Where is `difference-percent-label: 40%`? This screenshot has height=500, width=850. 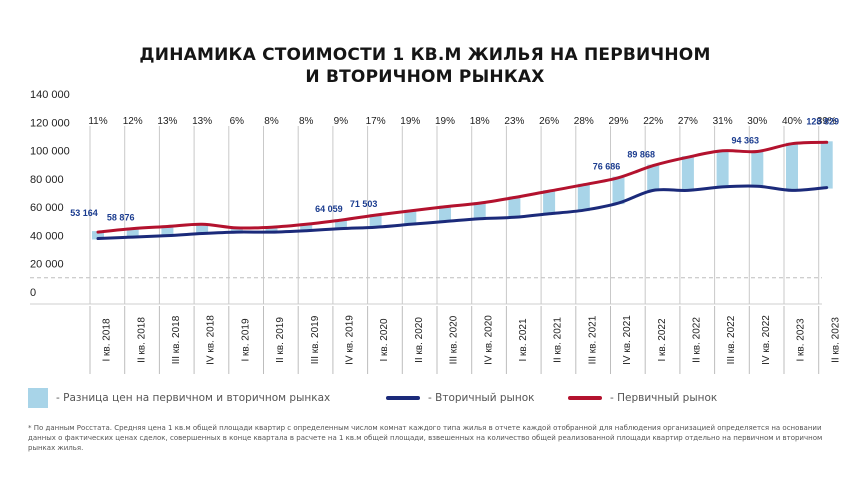 difference-percent-label: 40% is located at coordinates (792, 121).